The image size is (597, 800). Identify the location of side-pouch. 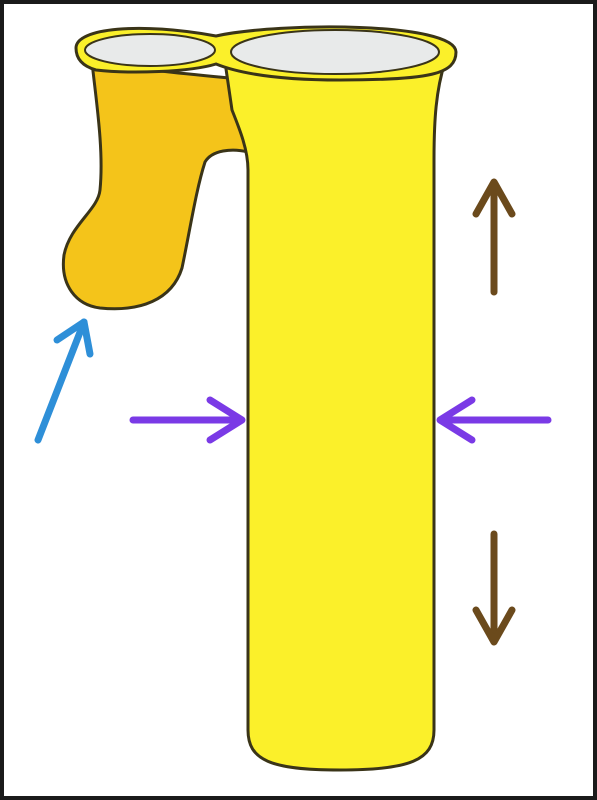
(155, 185).